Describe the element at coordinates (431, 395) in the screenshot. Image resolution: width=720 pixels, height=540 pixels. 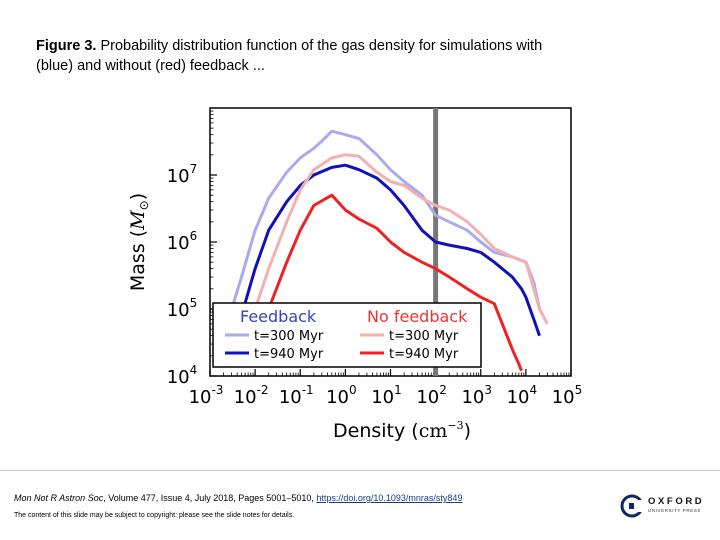
I see `x-tick-label: 10²` at that location.